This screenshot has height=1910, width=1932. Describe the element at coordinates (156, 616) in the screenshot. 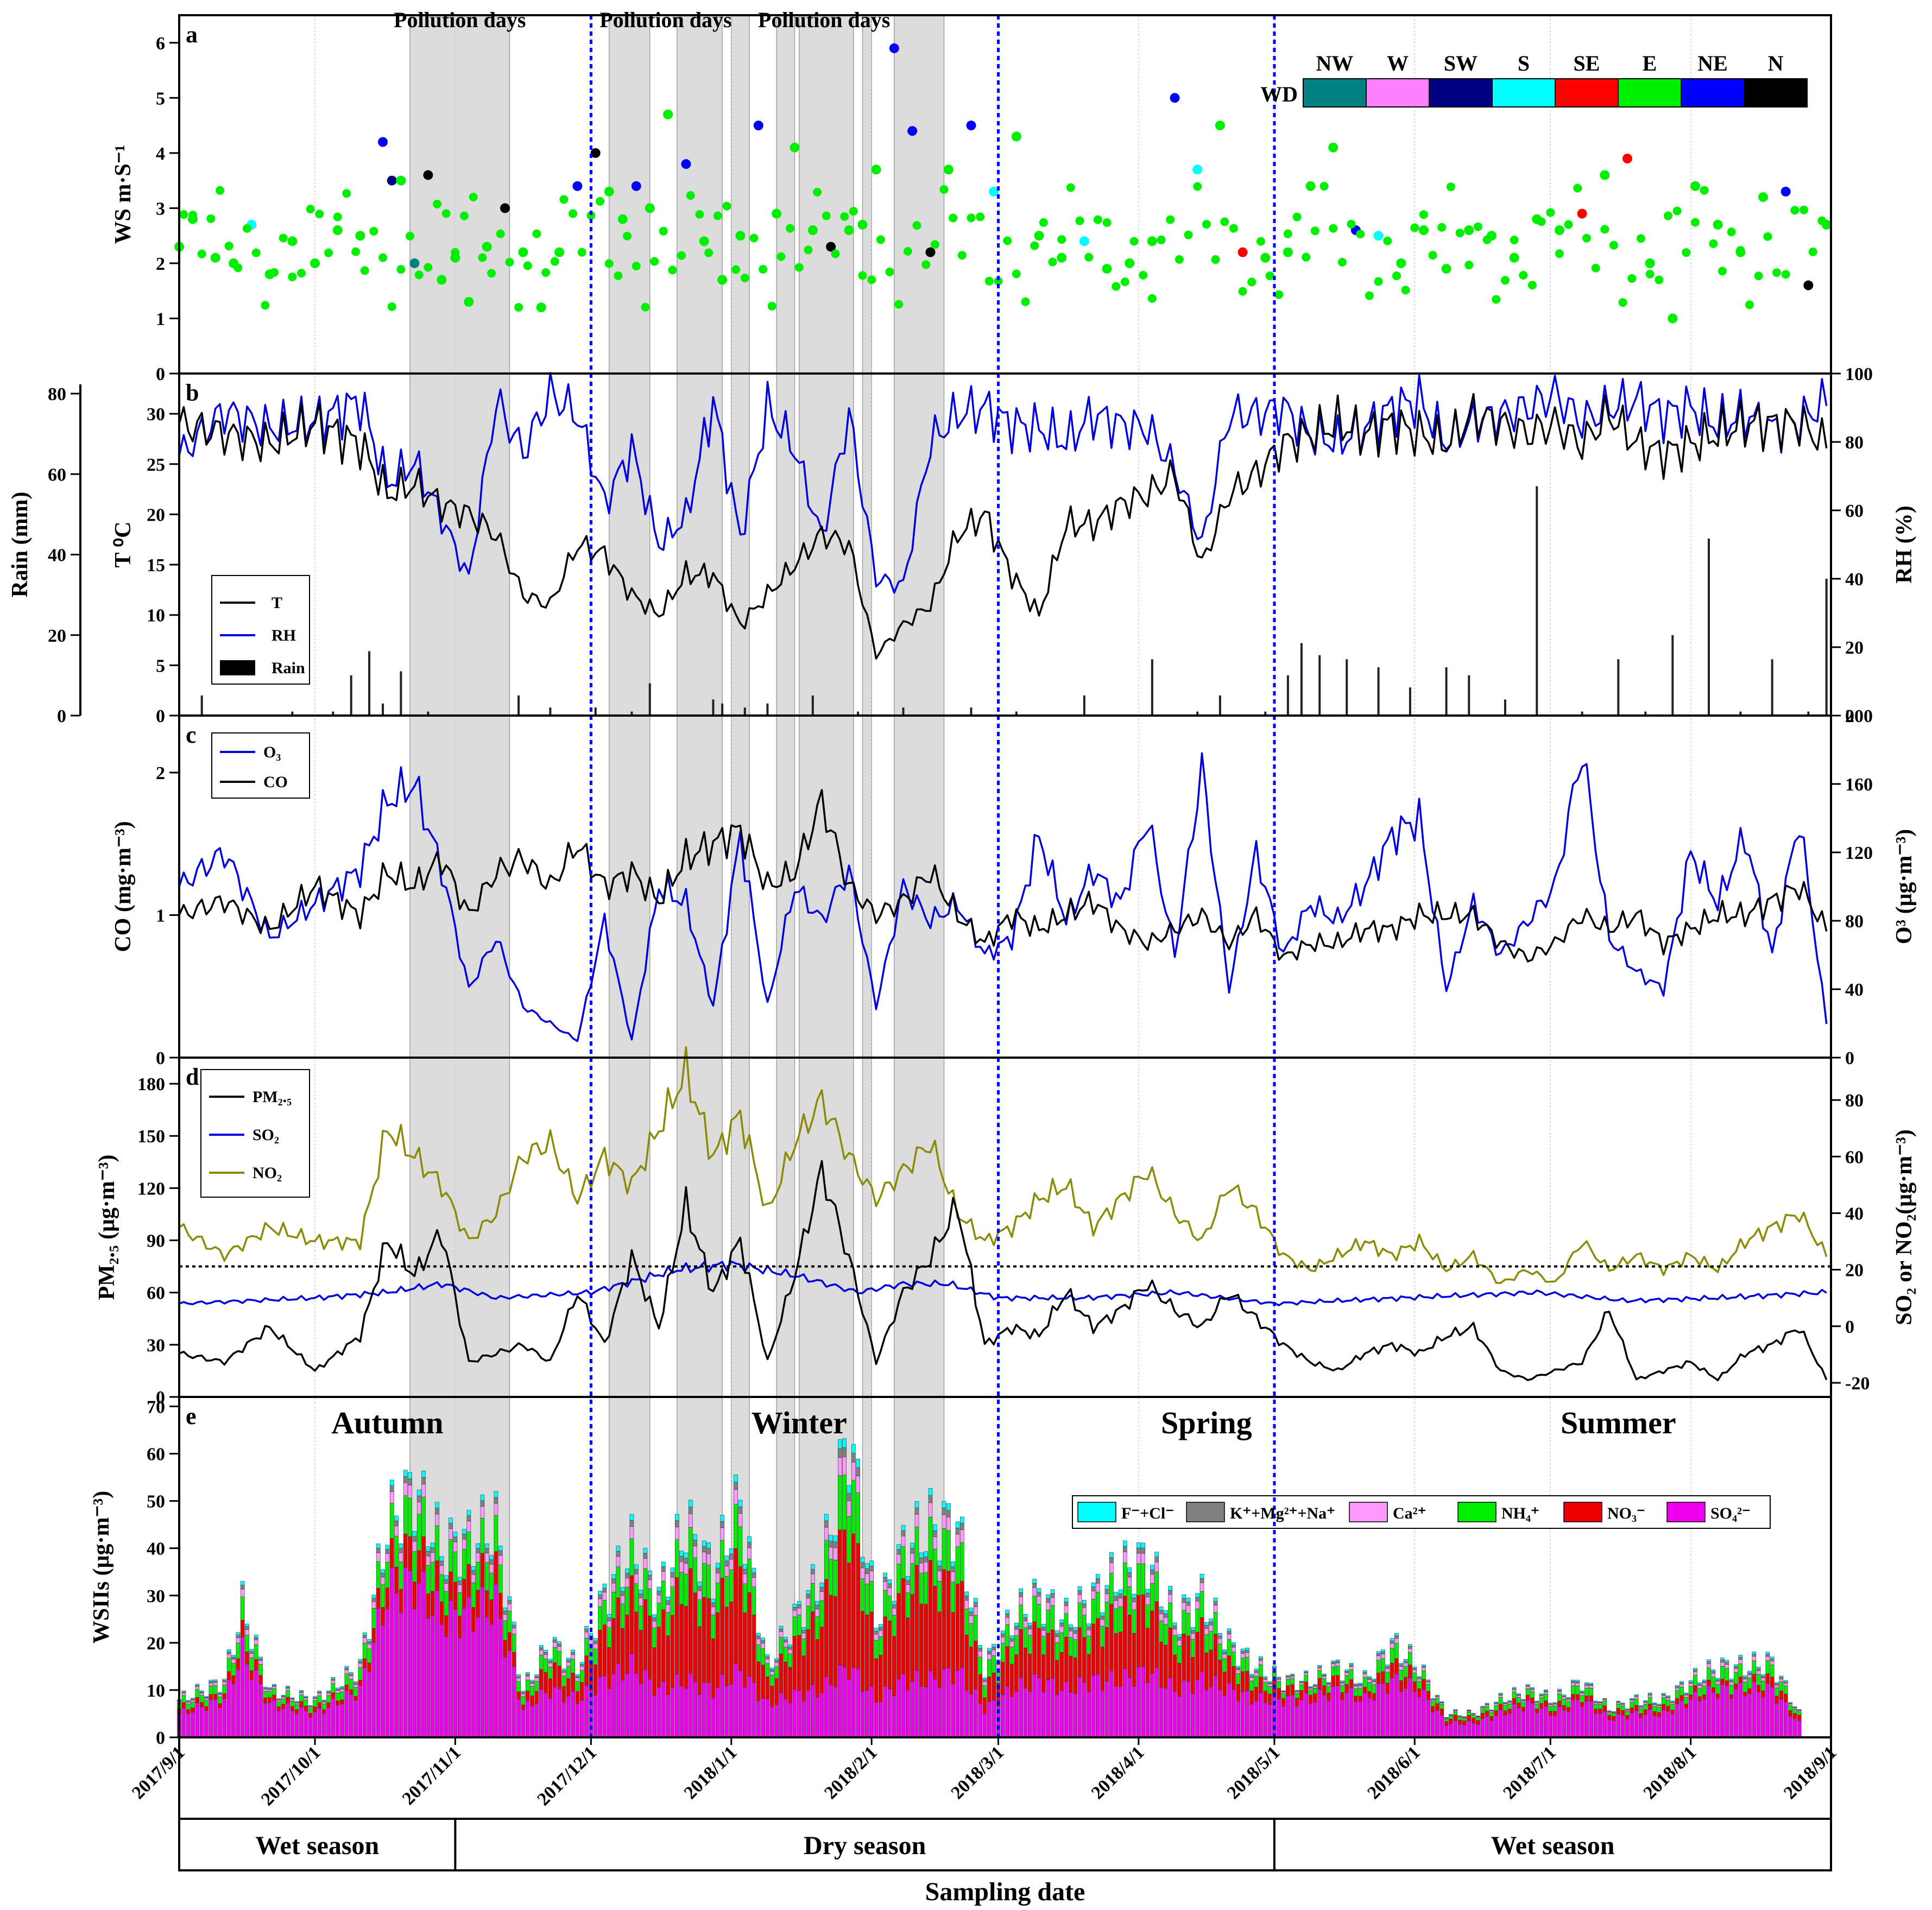

I see `b-t-ticklabel-2: 10` at that location.